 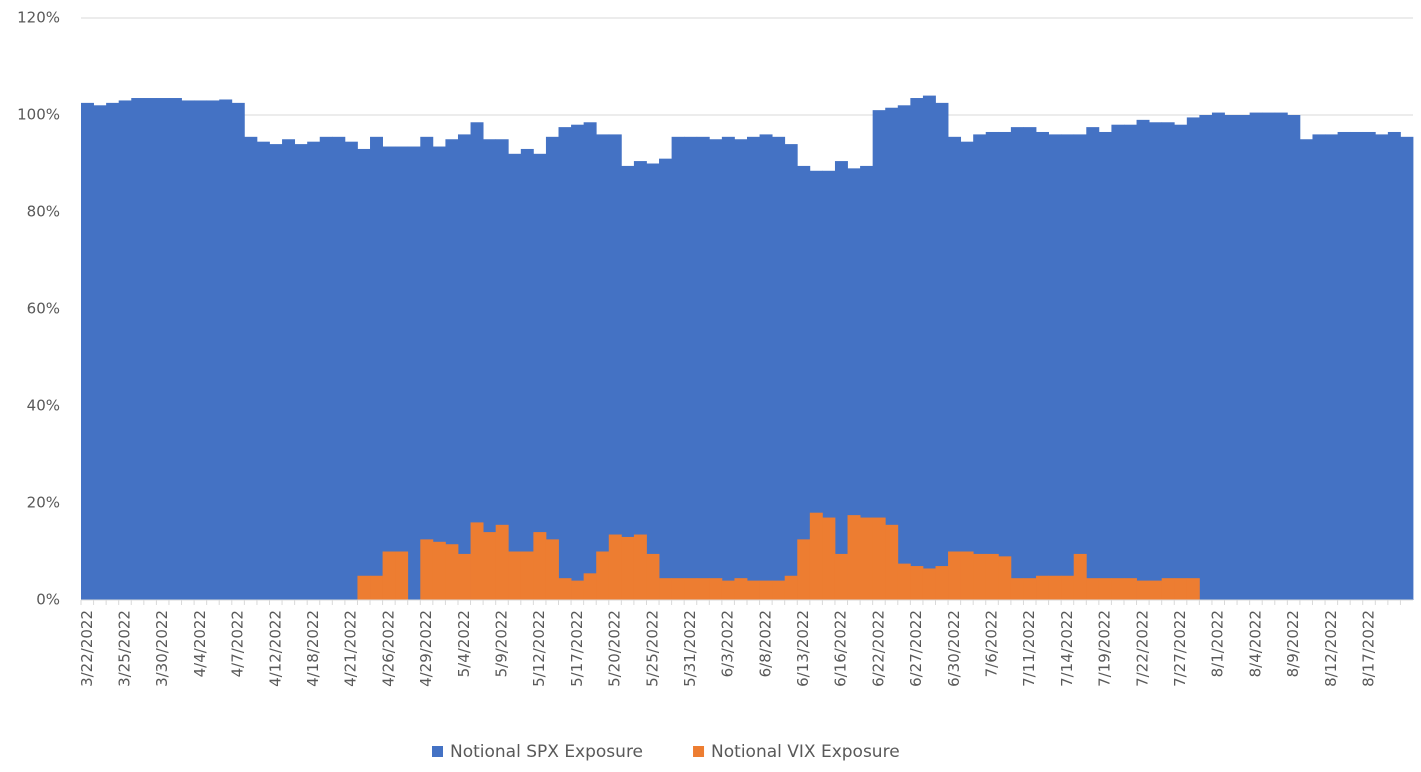 What do you see at coordinates (992, 643) in the screenshot?
I see `x-tick-label: 7/6/2022` at bounding box center [992, 643].